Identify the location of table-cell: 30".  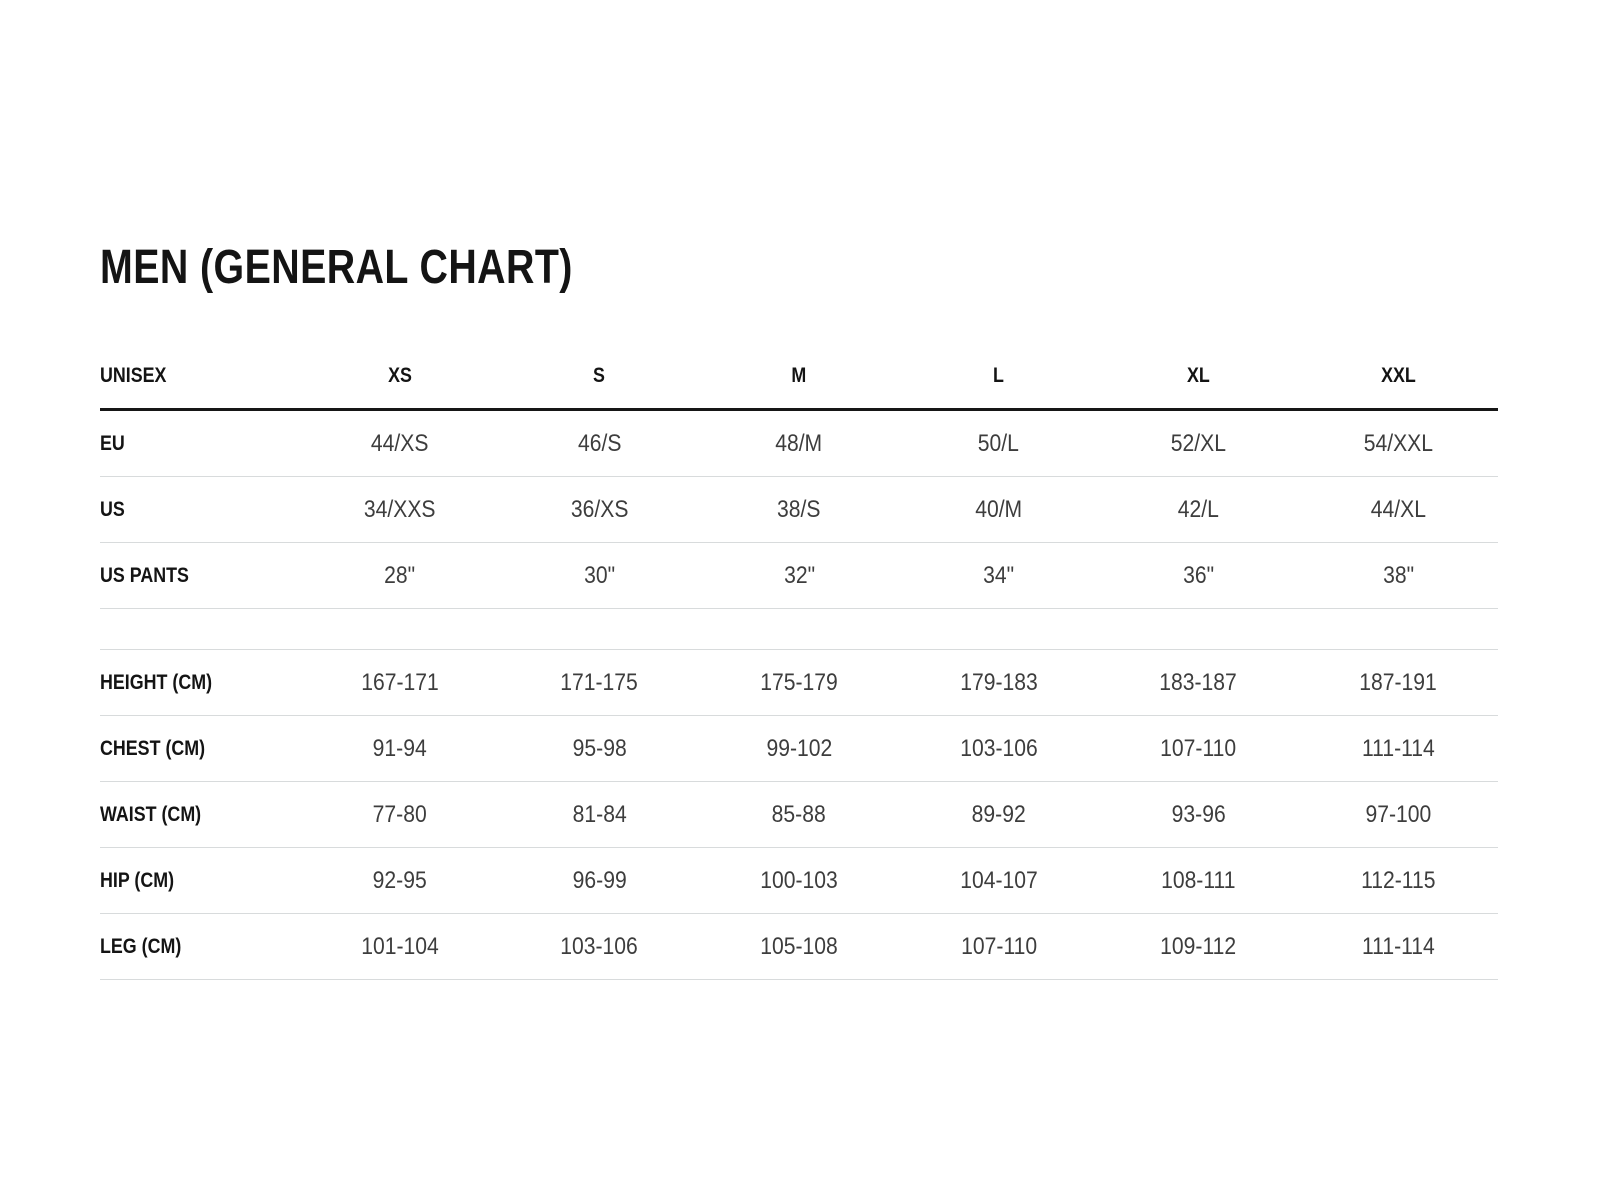
(599, 575).